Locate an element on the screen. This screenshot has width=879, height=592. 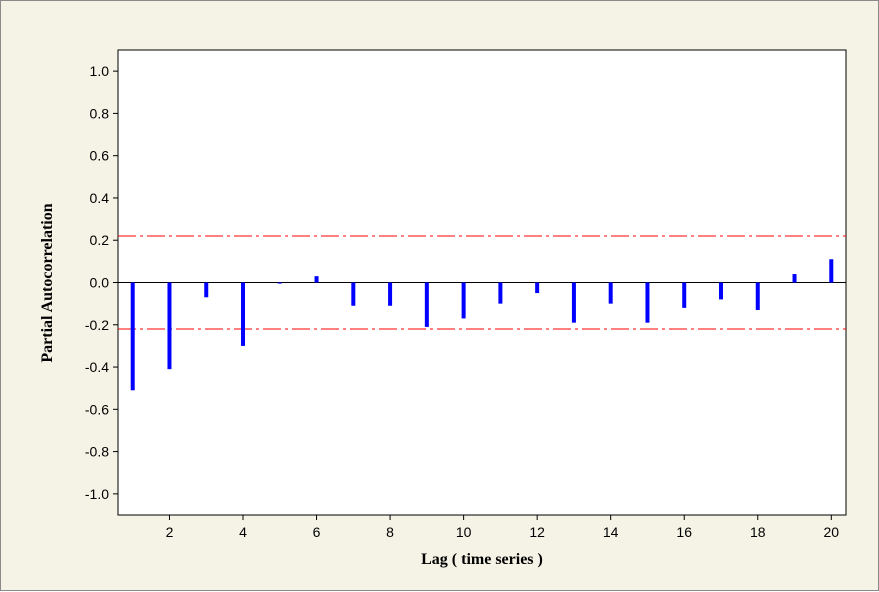
x-tick-label: 6 is located at coordinates (317, 532).